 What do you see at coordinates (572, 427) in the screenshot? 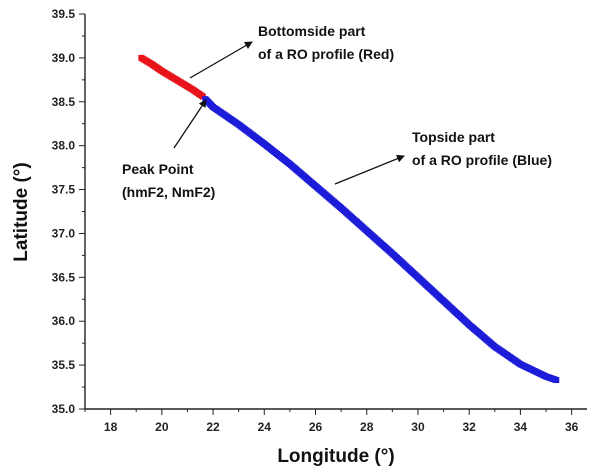
I see `x-tick-label: 36` at bounding box center [572, 427].